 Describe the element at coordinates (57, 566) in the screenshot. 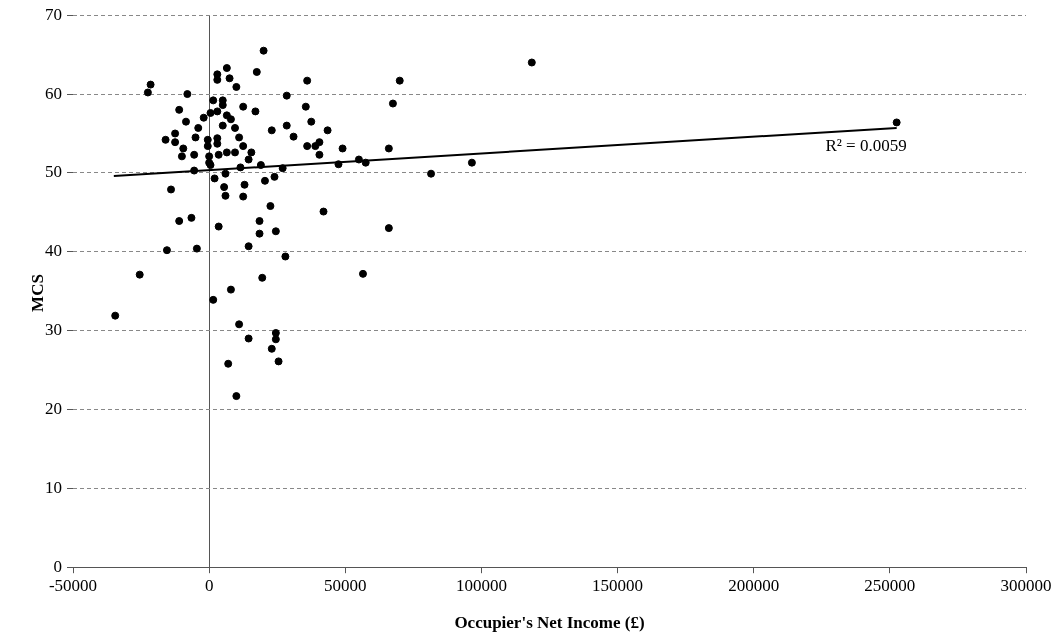

I see `y-tick-label: 0` at that location.